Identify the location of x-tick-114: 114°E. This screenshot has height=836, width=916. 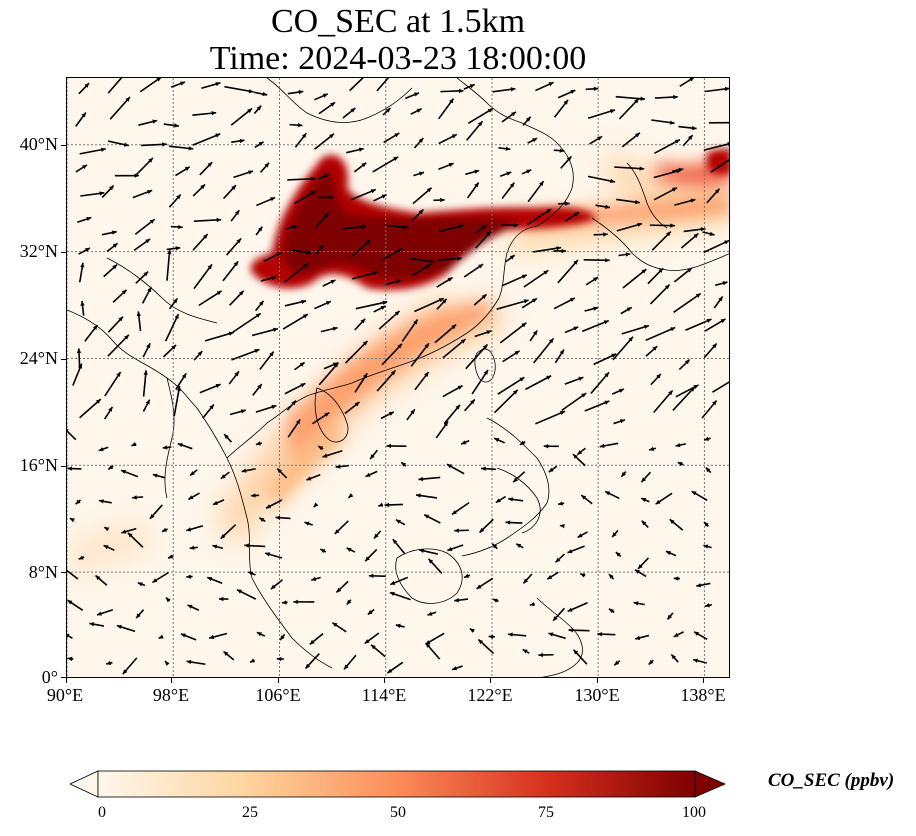
(384, 695).